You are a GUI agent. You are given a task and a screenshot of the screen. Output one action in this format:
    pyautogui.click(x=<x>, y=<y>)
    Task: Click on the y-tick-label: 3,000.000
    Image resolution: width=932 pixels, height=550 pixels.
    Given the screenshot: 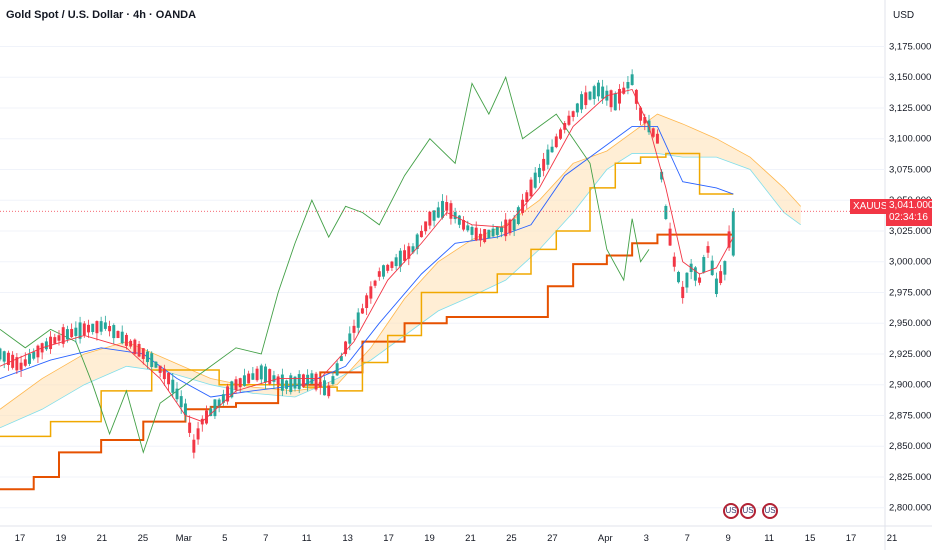 What is the action you would take?
    pyautogui.click(x=910, y=262)
    